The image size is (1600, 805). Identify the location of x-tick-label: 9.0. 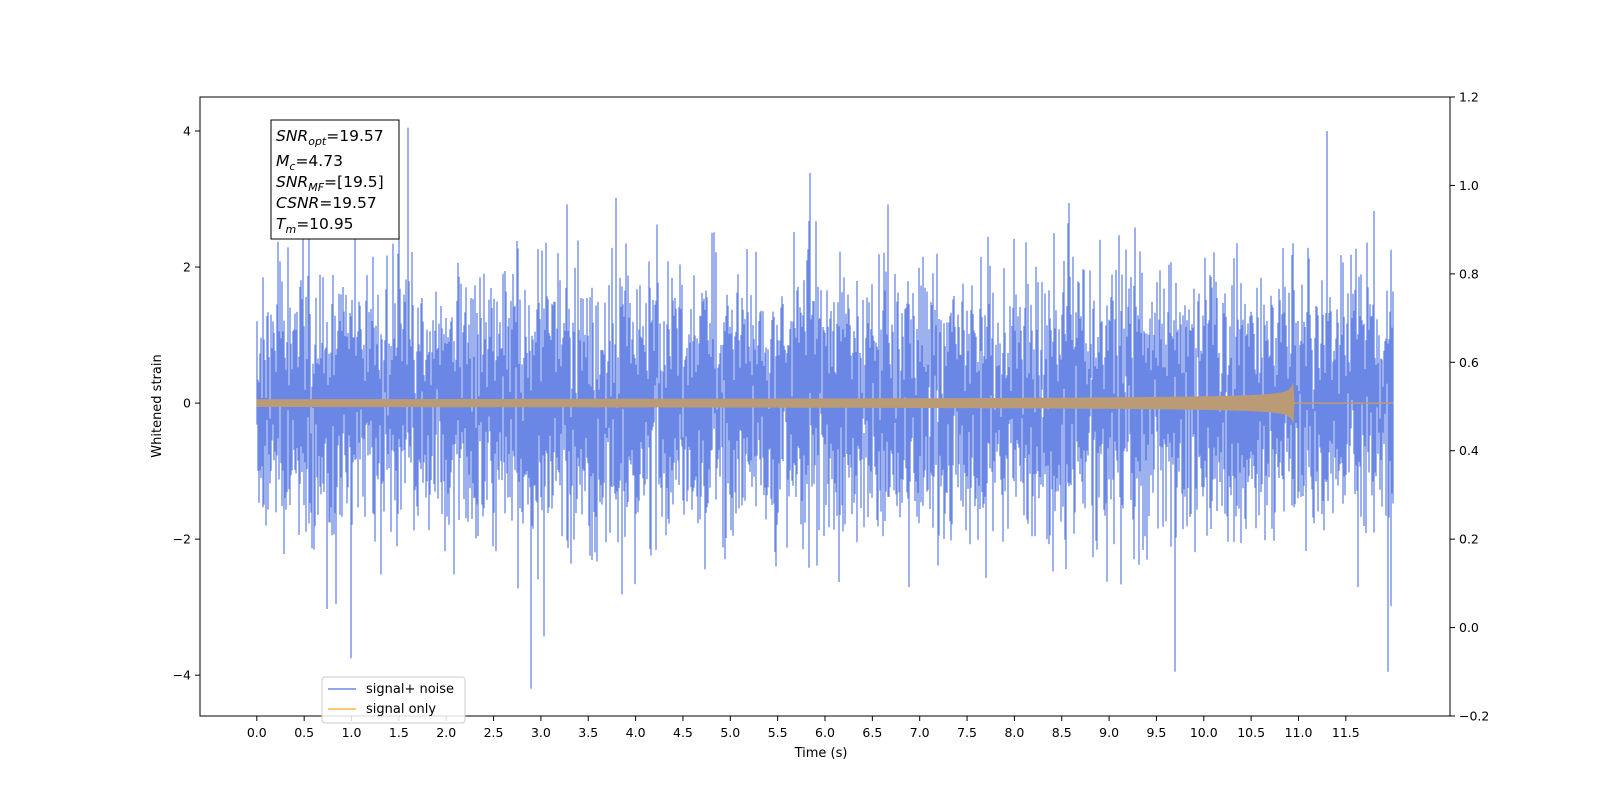
(1109, 732).